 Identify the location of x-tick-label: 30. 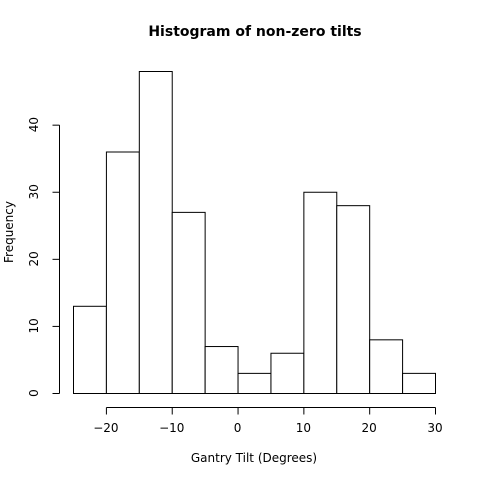
(434, 428).